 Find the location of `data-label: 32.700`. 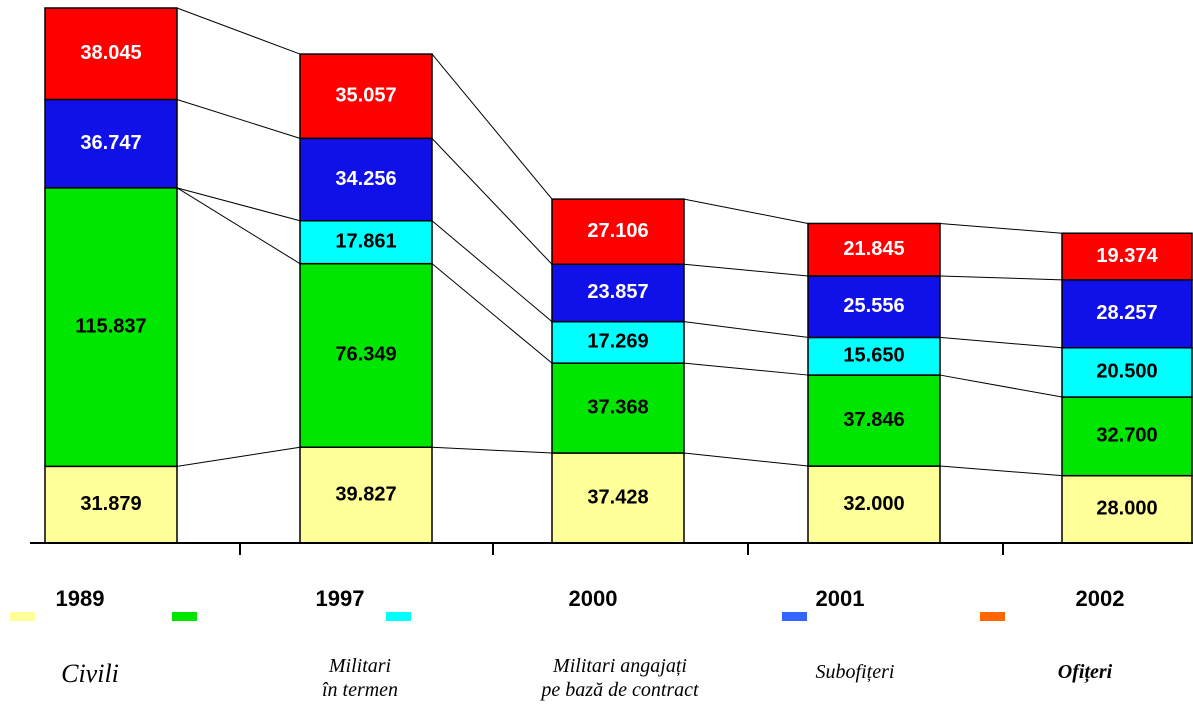

data-label: 32.700 is located at coordinates (1126, 436).